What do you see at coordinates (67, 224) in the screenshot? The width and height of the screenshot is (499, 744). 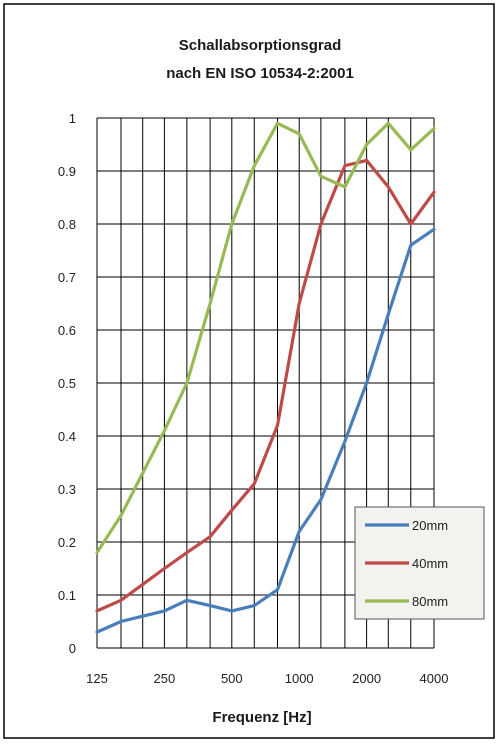 I see `y-tick-label: 0.8` at bounding box center [67, 224].